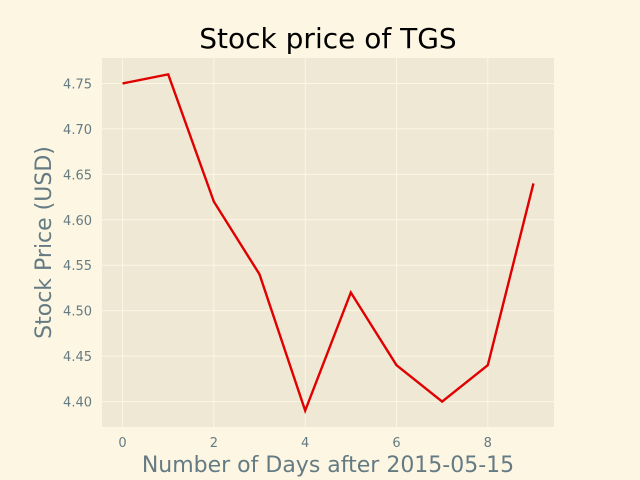 The width and height of the screenshot is (640, 480). Describe the element at coordinates (77, 221) in the screenshot. I see `y-tick-label: 4.60` at that location.